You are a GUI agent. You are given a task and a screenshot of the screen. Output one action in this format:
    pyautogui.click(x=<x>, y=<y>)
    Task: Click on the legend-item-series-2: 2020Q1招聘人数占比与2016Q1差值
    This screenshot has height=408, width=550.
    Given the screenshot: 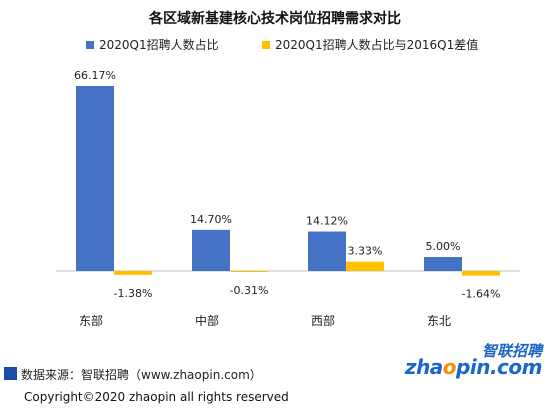 What is the action you would take?
    pyautogui.click(x=370, y=44)
    